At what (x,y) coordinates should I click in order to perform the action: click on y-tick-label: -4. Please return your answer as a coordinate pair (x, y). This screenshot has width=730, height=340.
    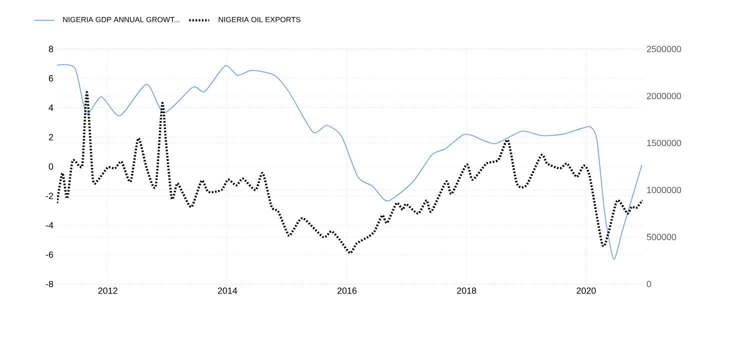
    Looking at the image, I should click on (50, 225).